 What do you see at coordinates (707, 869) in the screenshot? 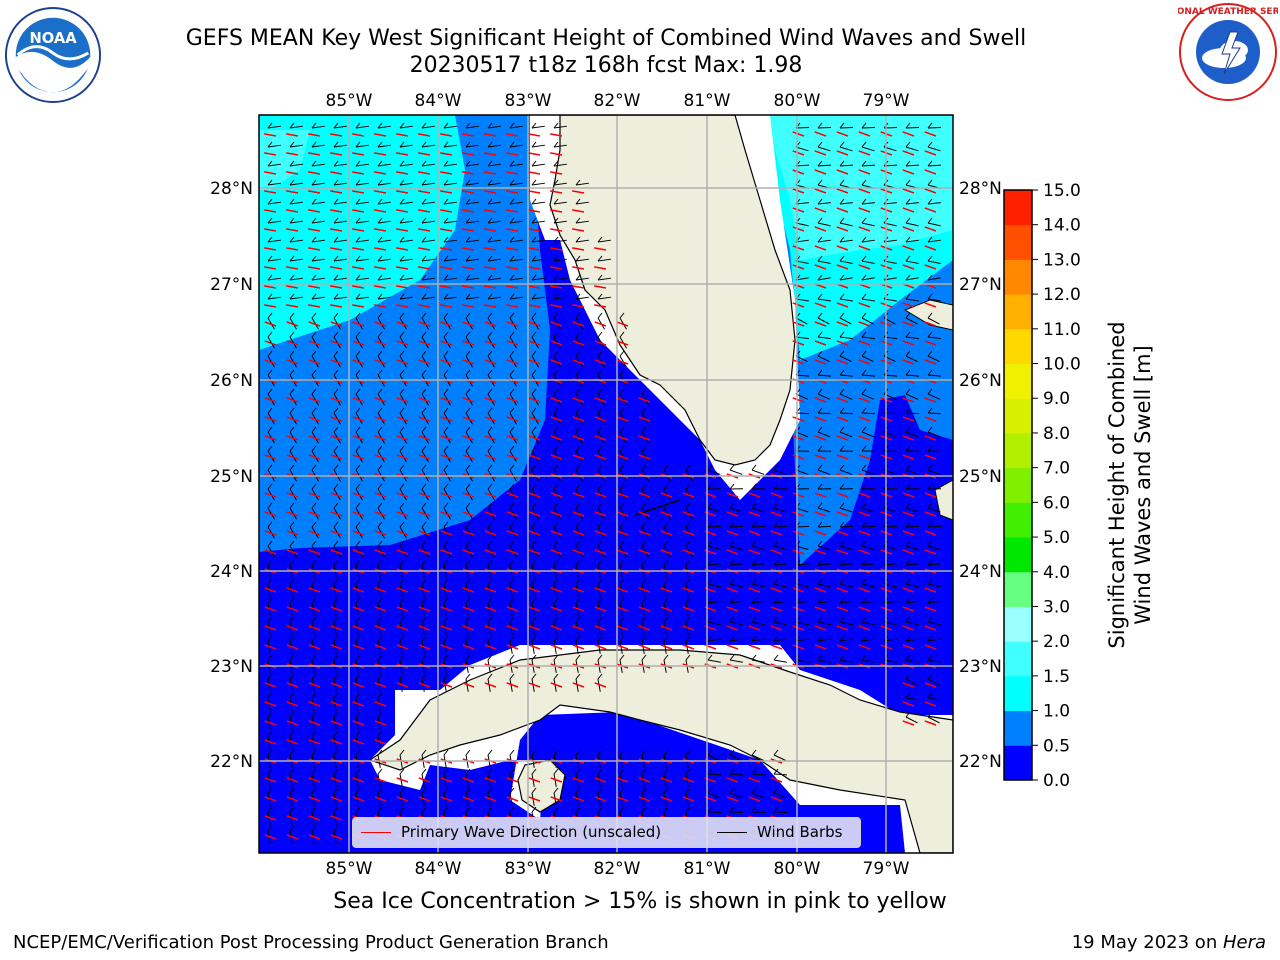
I see `lon-label-bottom: 81°W` at bounding box center [707, 869].